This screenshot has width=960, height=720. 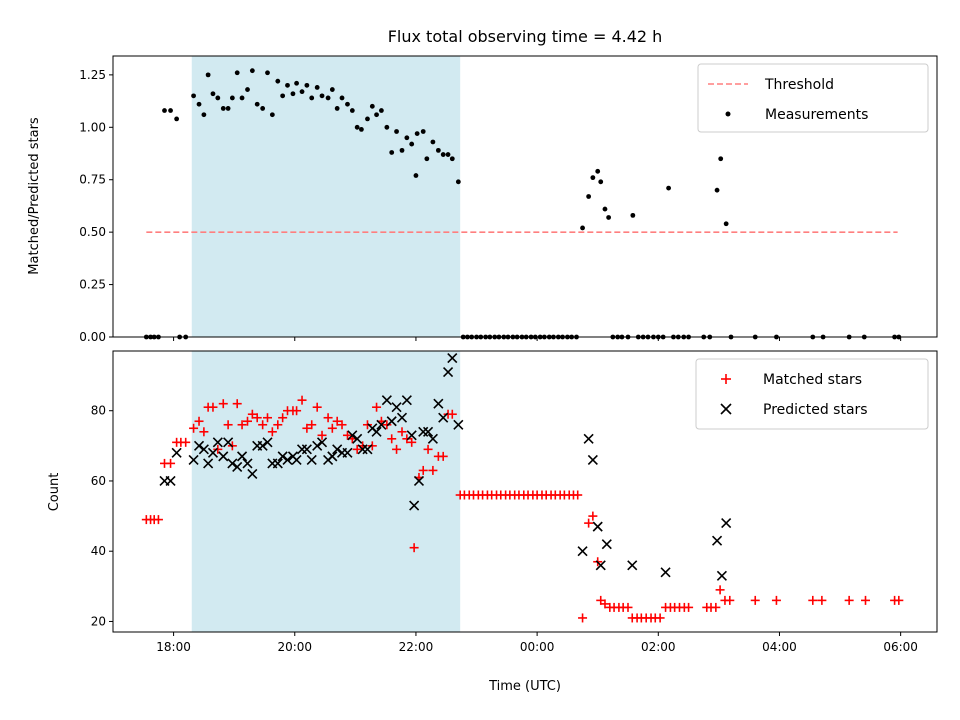 What do you see at coordinates (816, 115) in the screenshot?
I see `measurements-legend-label: Measurements` at bounding box center [816, 115].